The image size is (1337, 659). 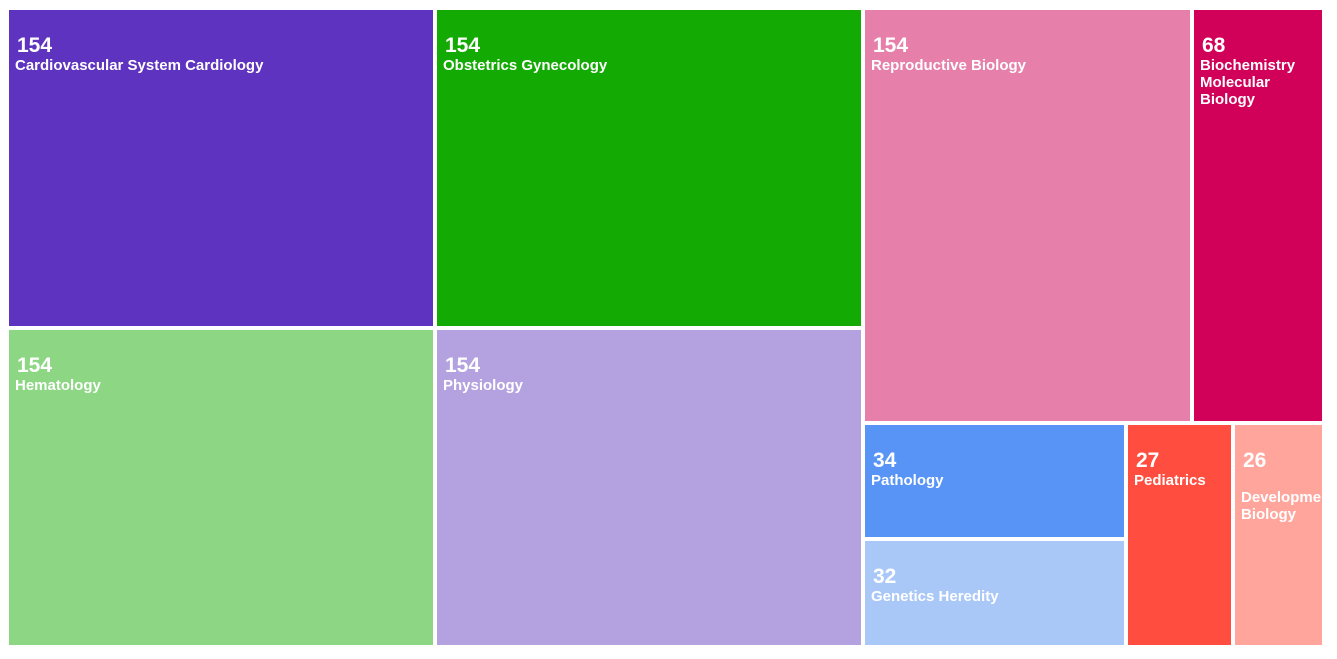 What do you see at coordinates (1179, 535) in the screenshot?
I see `tile: 27 Pediatrics` at bounding box center [1179, 535].